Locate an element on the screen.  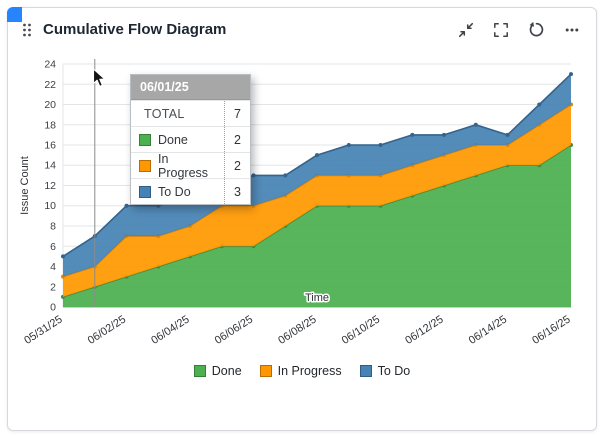
svg-text: 14 is located at coordinates (50, 166).